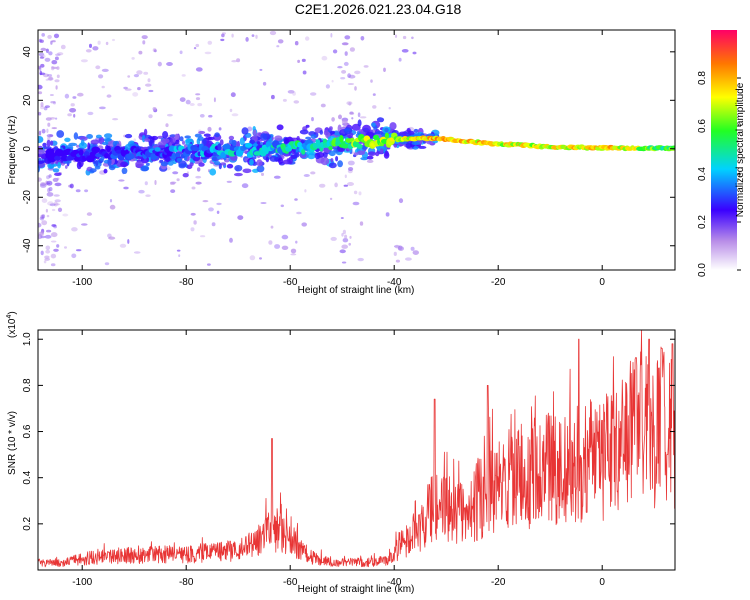 The height and width of the screenshot is (600, 750). What do you see at coordinates (27, 385) in the screenshot?
I see `snr-y-tick-label: 0.8` at bounding box center [27, 385].